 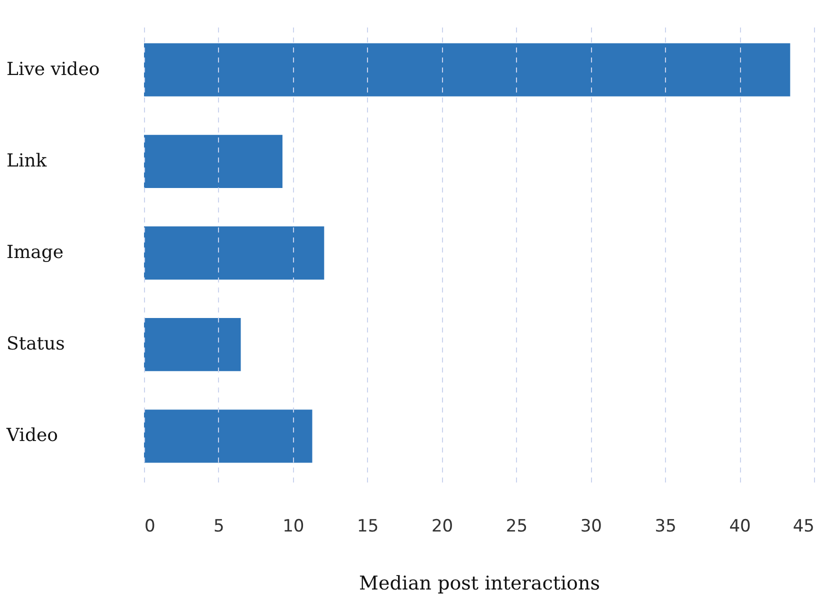 I want to click on y-tick-label: Status, so click(x=35, y=344).